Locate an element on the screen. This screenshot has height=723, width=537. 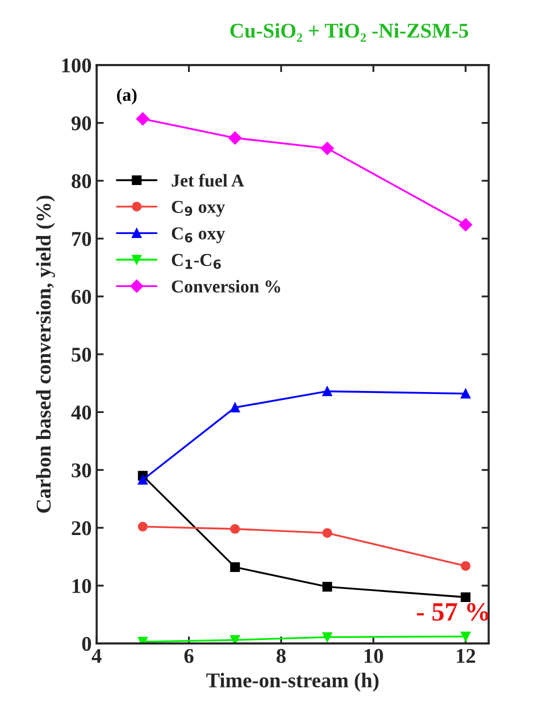
x-tick-label: 8 is located at coordinates (281, 655).